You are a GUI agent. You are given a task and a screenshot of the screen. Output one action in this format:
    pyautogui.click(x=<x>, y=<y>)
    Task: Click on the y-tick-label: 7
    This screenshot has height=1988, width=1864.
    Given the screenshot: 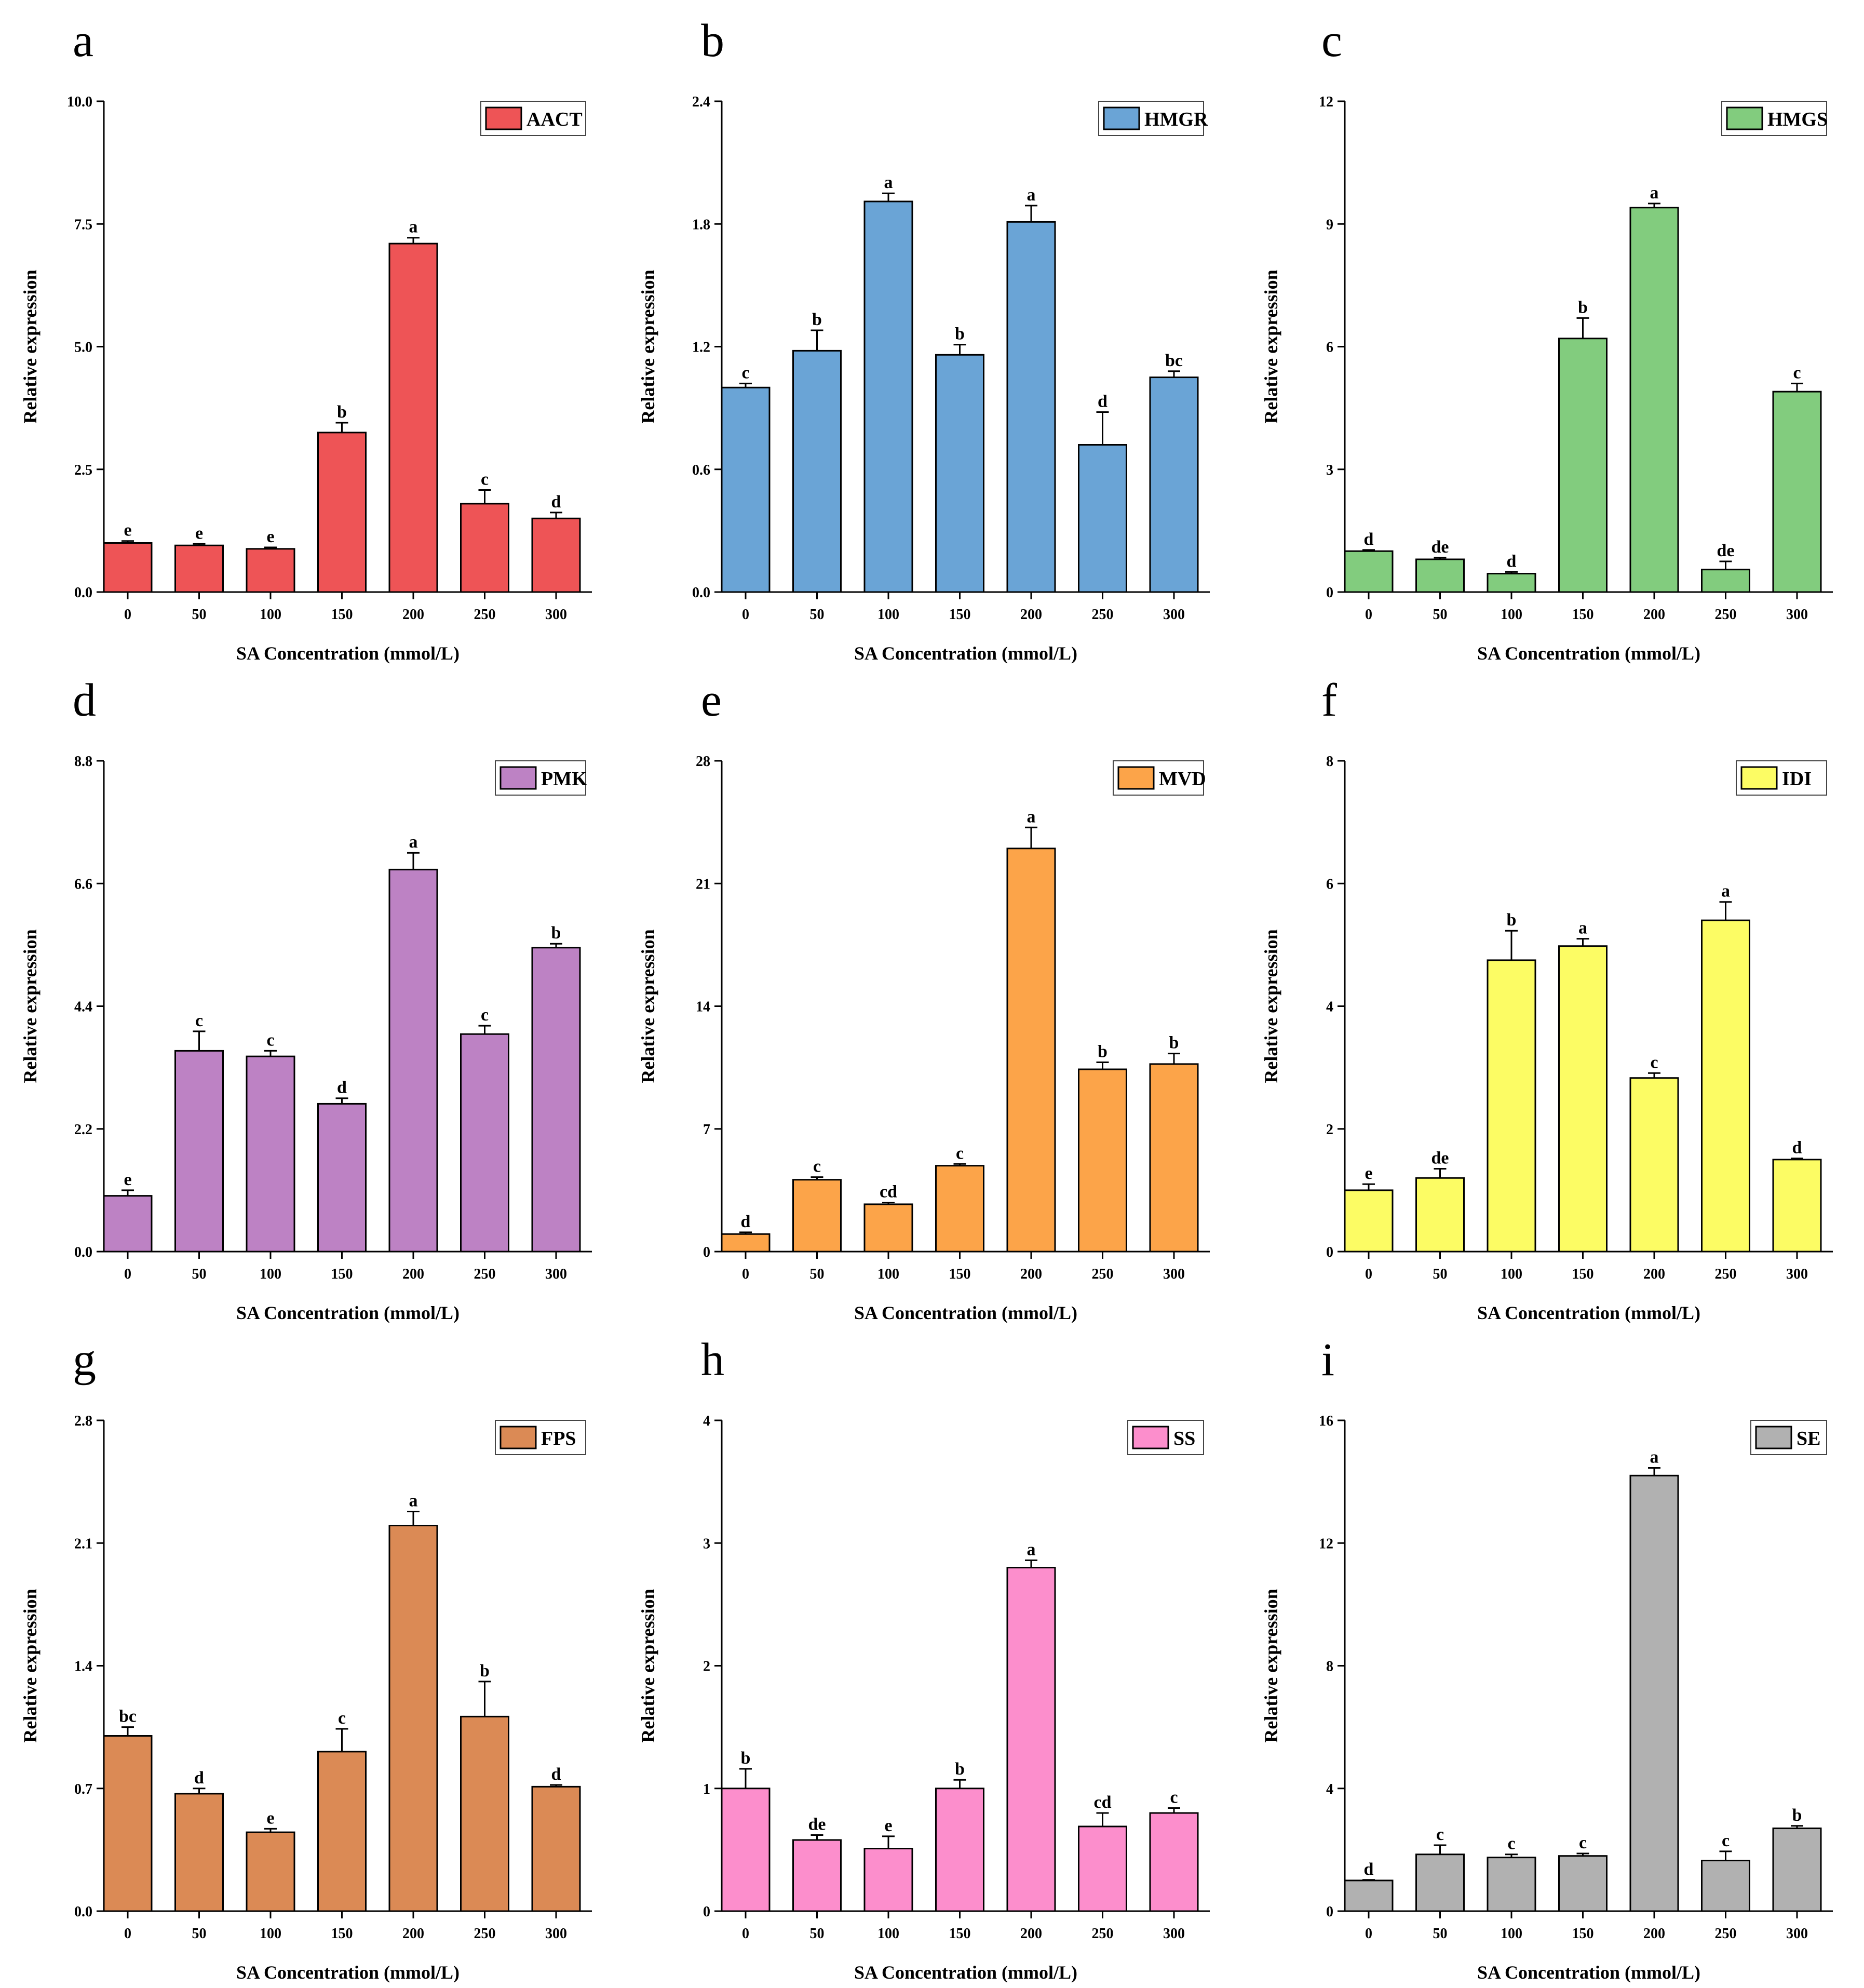 What is the action you would take?
    pyautogui.click(x=706, y=1130)
    